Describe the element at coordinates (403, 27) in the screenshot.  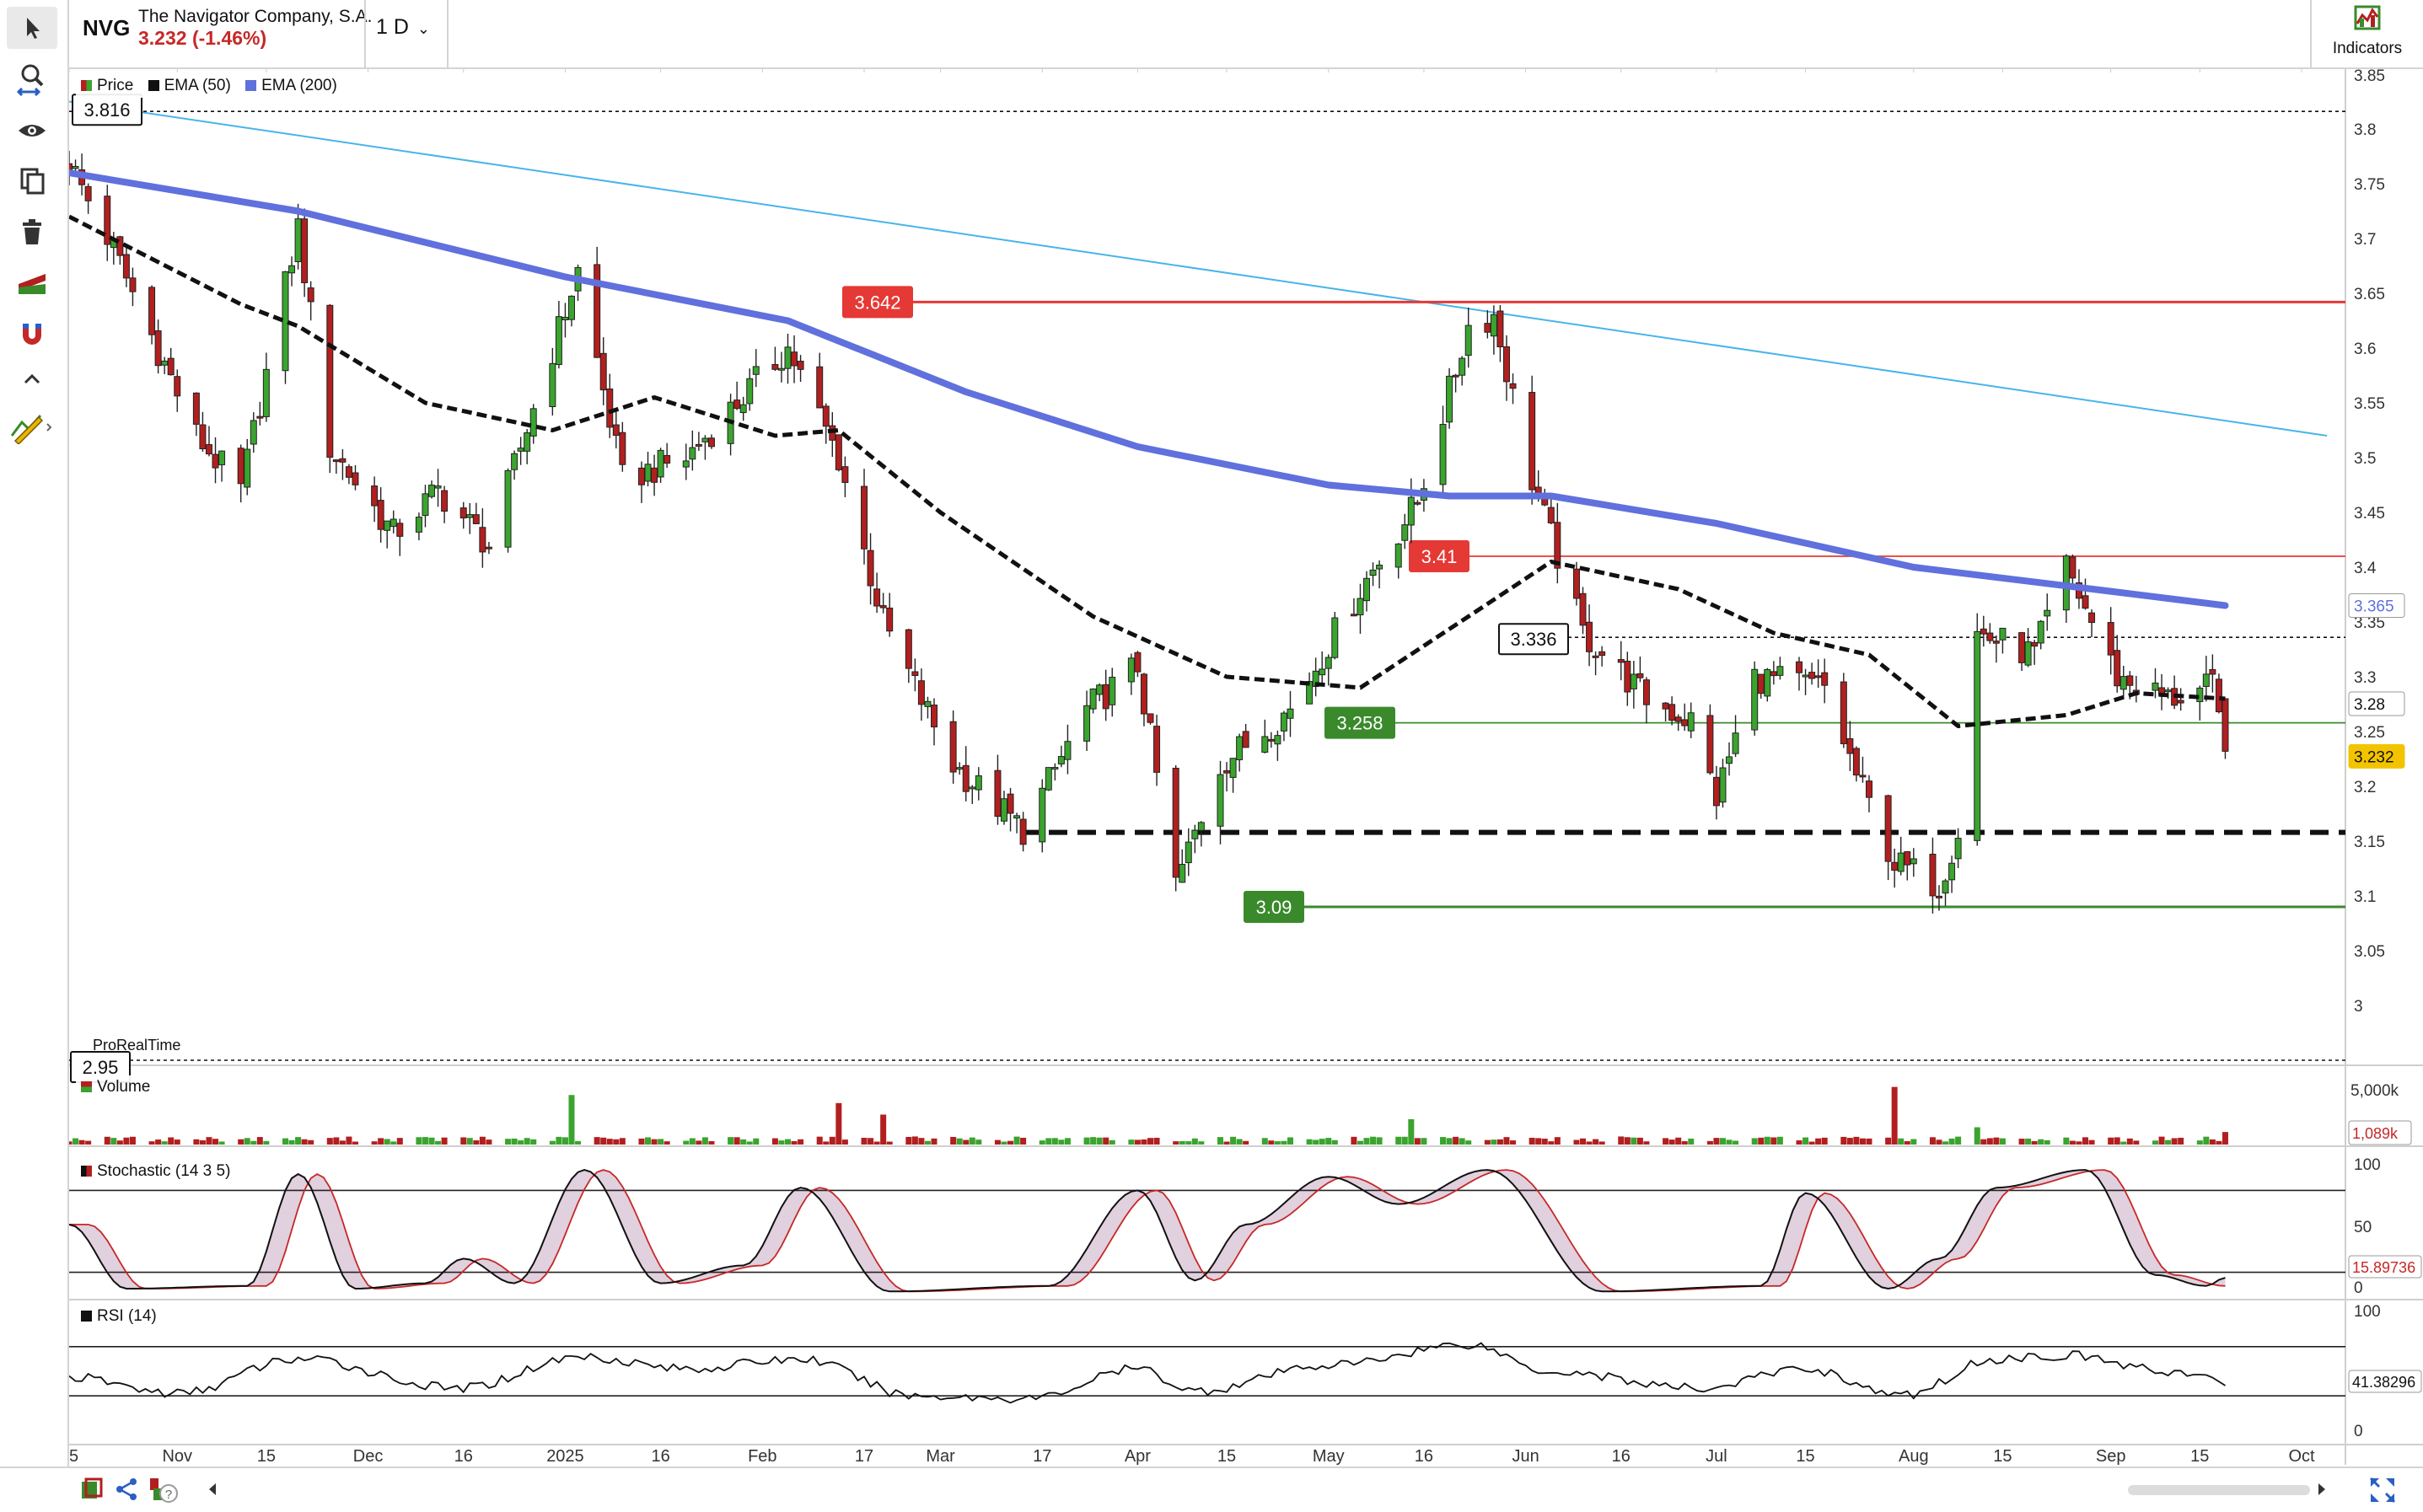
I see `timeframe-selector: 1 D ⌄` at that location.